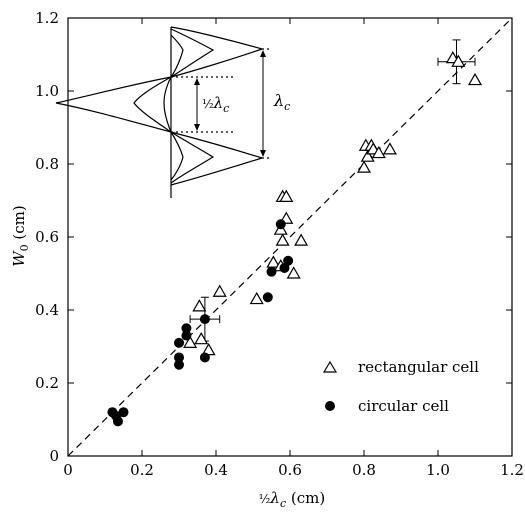  Describe the element at coordinates (54, 456) in the screenshot. I see `y-tick-label: 0` at that location.